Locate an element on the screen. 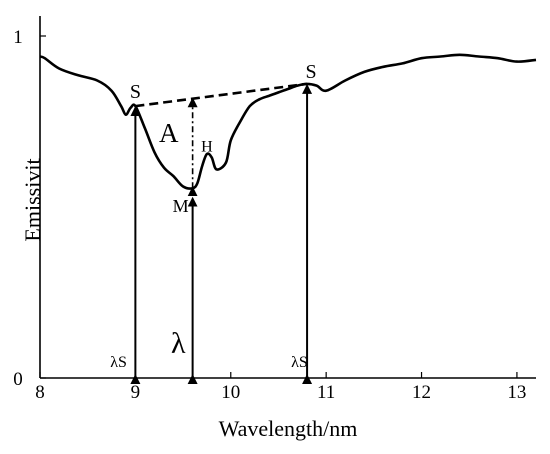 The width and height of the screenshot is (550, 454). label-s-right: S is located at coordinates (311, 72).